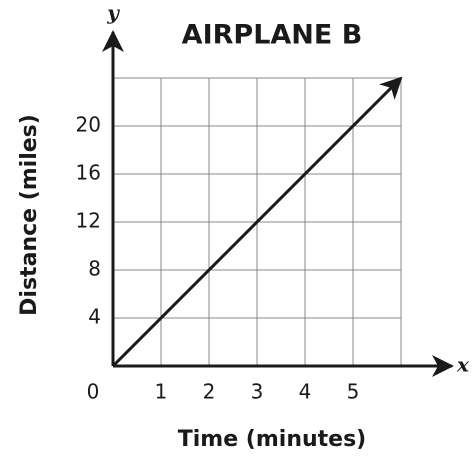 This screenshot has width=475, height=457. Describe the element at coordinates (93, 392) in the screenshot. I see `x-tick-label: 0` at that location.